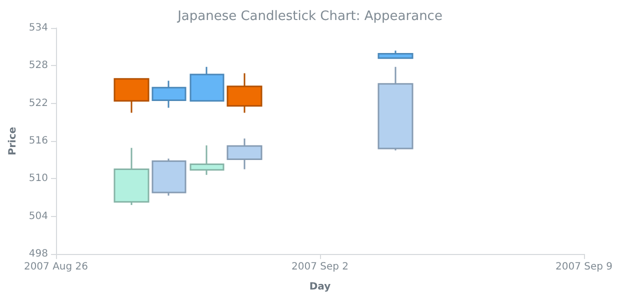 The width and height of the screenshot is (620, 300). What do you see at coordinates (38, 216) in the screenshot?
I see `y-tick-label: 504` at bounding box center [38, 216].